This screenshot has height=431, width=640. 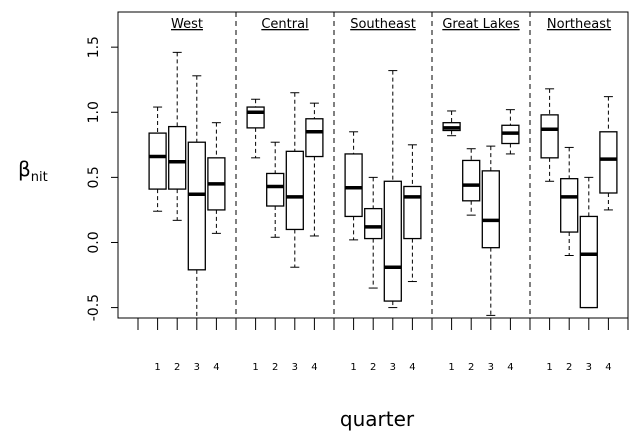 I want to click on y-tick-label: -0.5, so click(x=94, y=307).